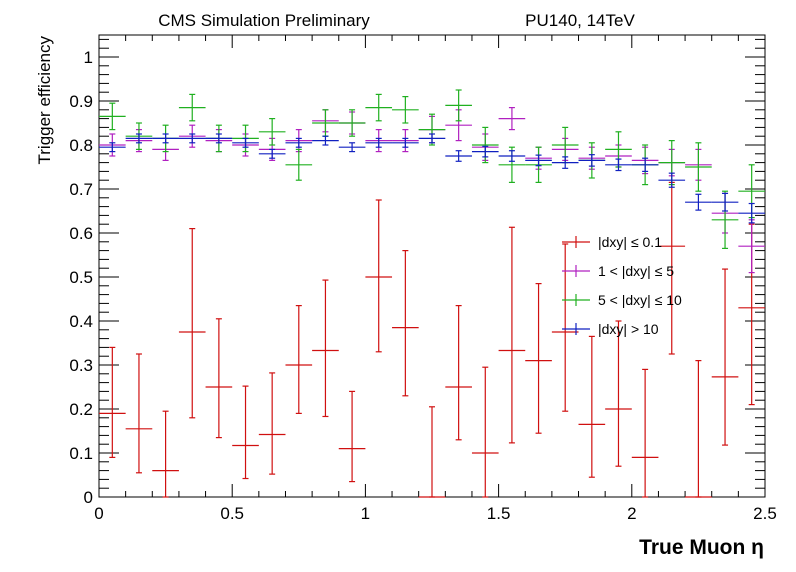  What do you see at coordinates (580, 20) in the screenshot?
I see `header-right-text: PU140, 14TeV` at bounding box center [580, 20].